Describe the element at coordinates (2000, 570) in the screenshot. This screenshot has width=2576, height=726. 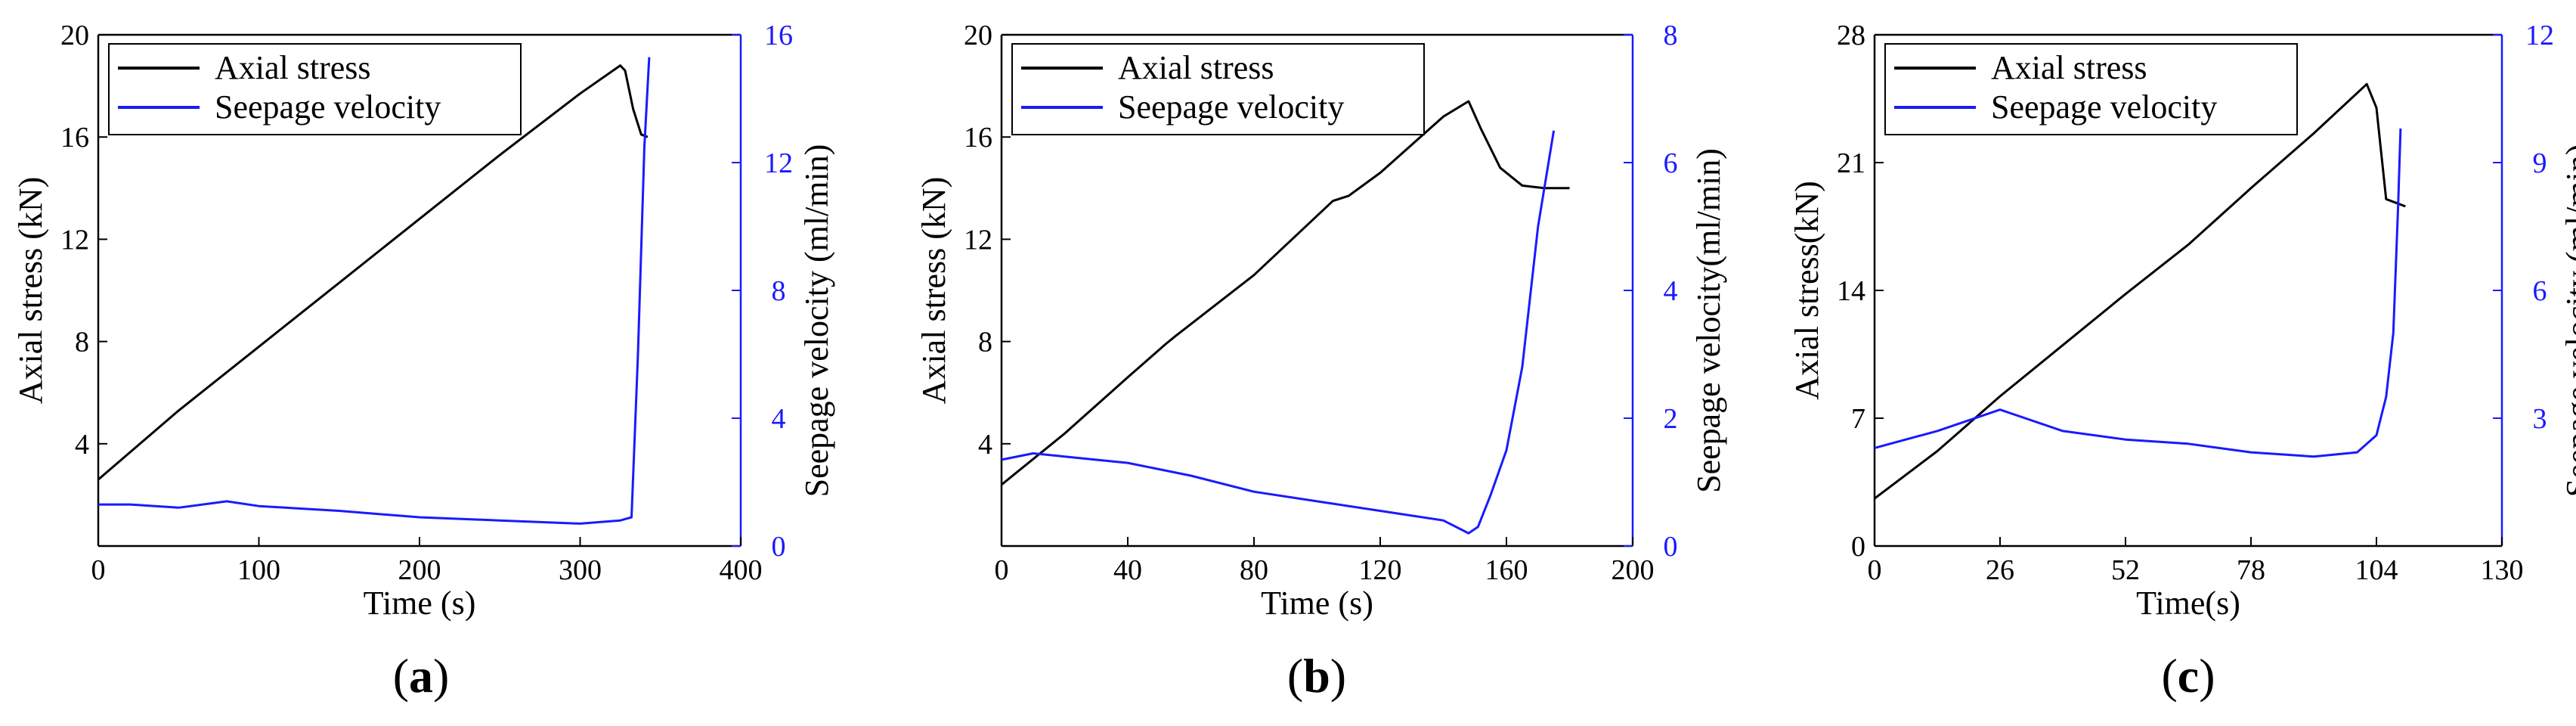
I see `x-tick-label: 26` at that location.